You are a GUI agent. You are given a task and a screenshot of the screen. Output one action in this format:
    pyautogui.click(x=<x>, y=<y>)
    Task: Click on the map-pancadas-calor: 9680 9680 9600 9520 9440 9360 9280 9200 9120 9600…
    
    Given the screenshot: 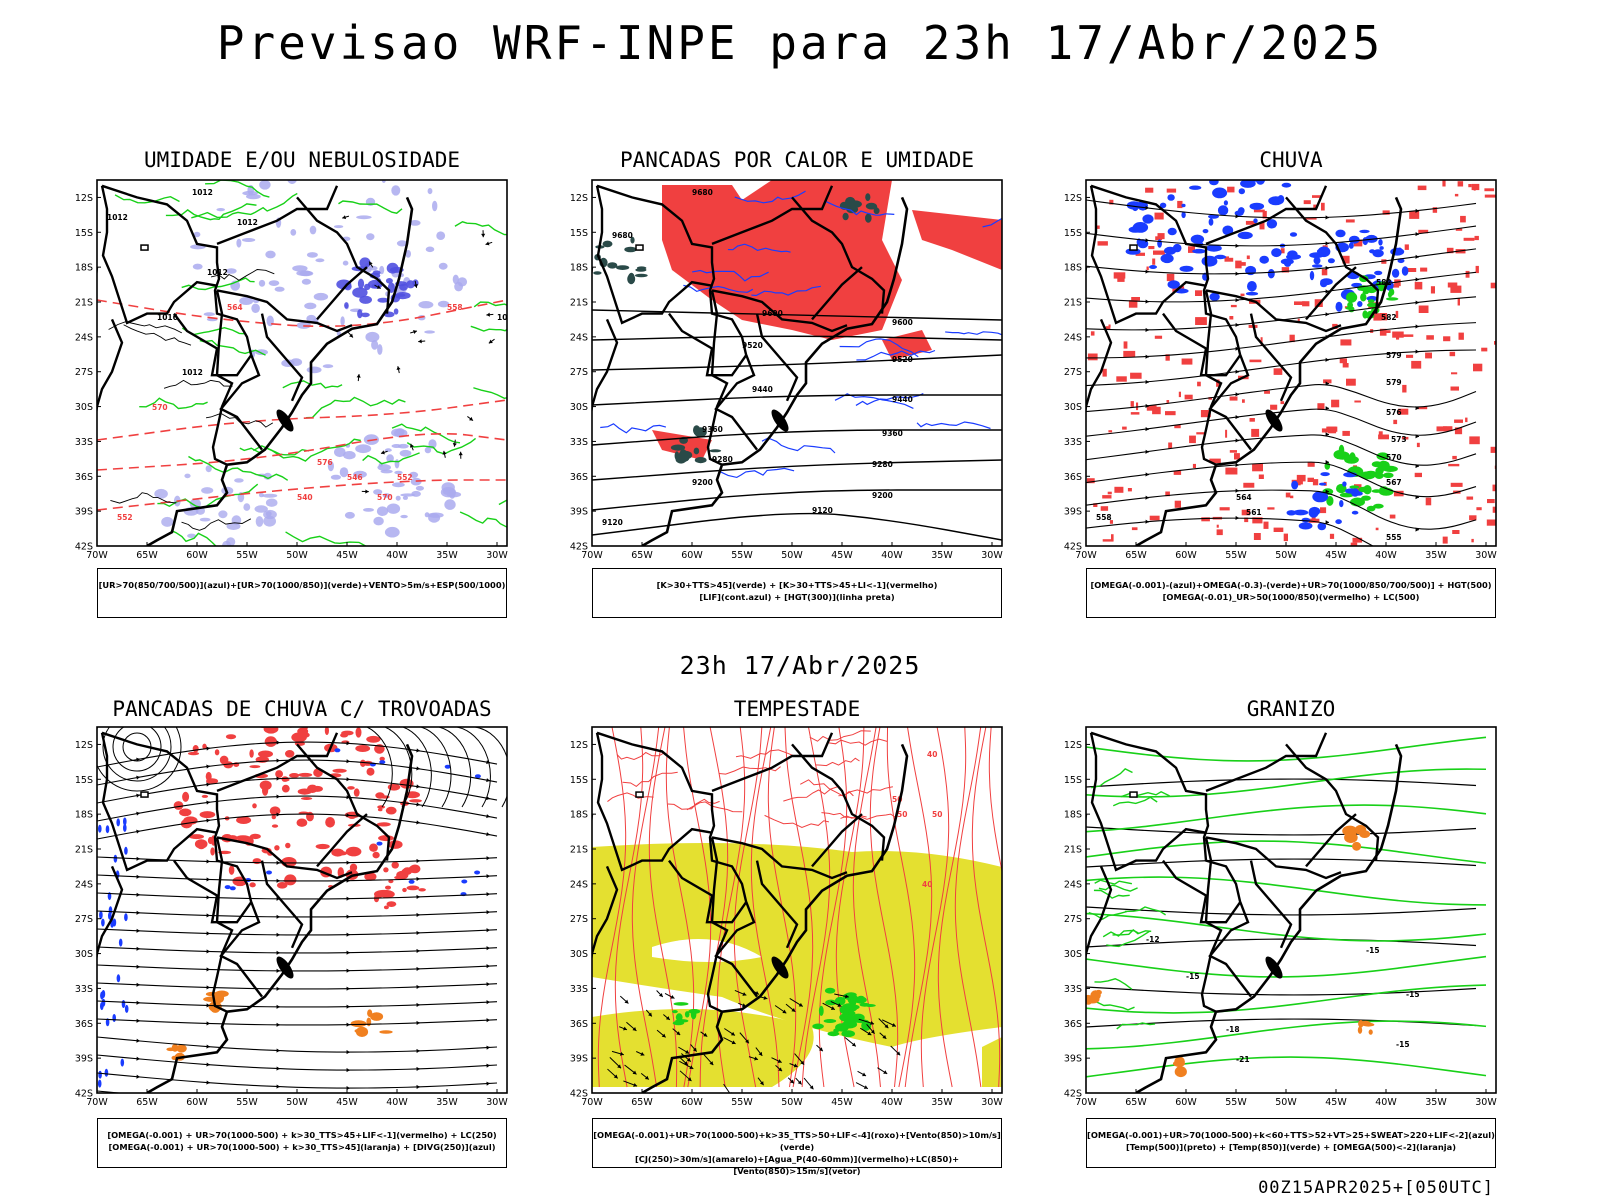 What is the action you would take?
    pyautogui.click(x=786, y=369)
    